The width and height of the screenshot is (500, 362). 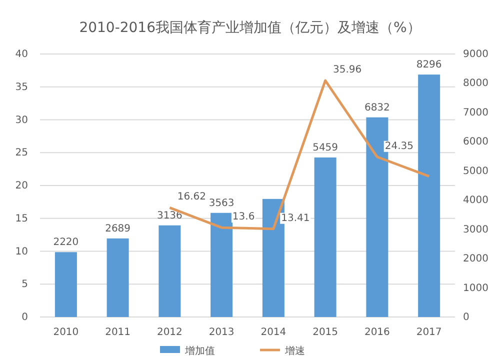 What do you see at coordinates (294, 351) in the screenshot?
I see `legend-label: 增速` at bounding box center [294, 351].